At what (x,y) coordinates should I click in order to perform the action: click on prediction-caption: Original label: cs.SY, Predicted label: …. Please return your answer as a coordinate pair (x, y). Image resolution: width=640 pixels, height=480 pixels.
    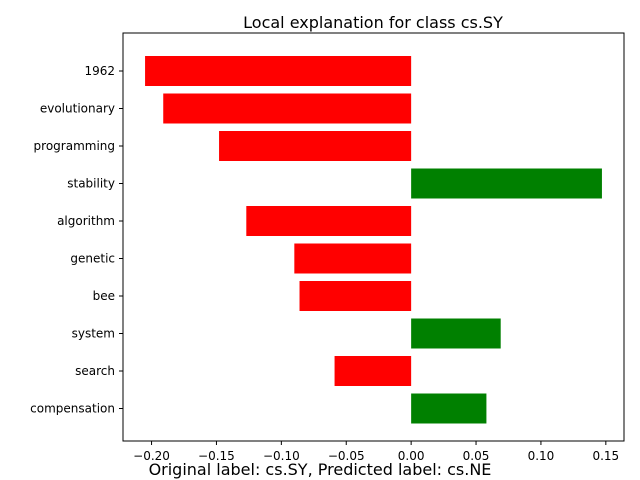
    Looking at the image, I should click on (320, 469).